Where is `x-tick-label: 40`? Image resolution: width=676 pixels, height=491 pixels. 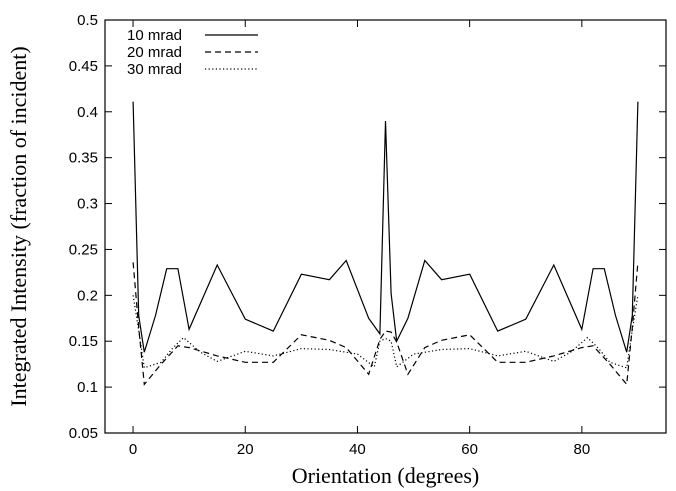
x-tick-label: 40 is located at coordinates (357, 449).